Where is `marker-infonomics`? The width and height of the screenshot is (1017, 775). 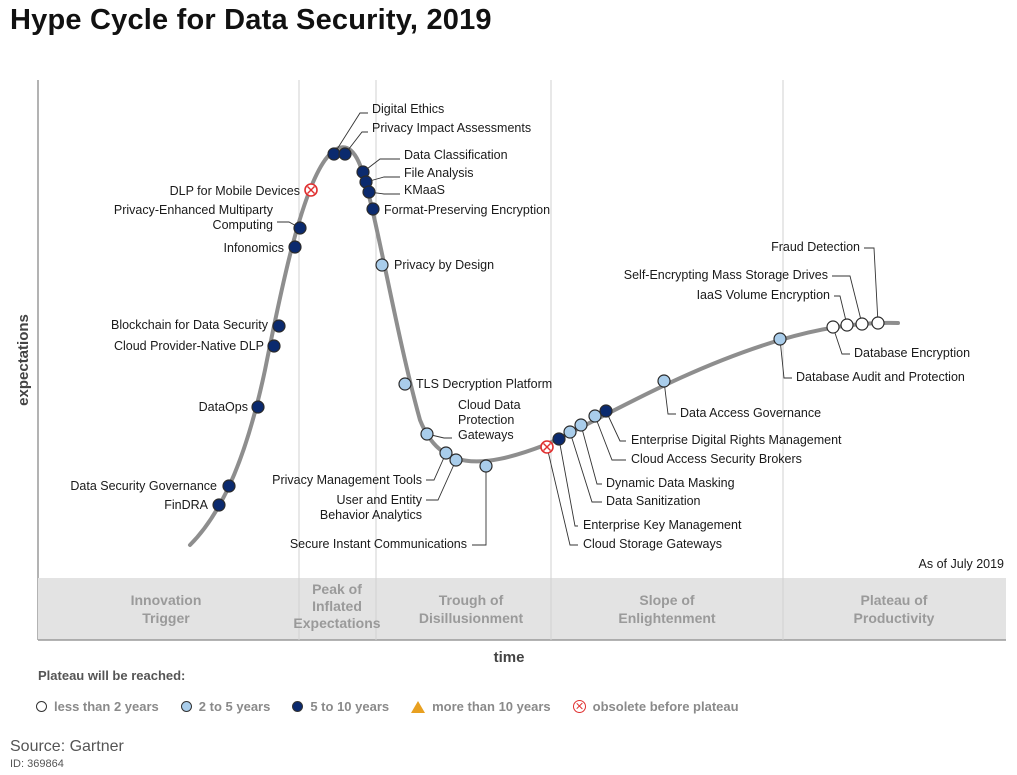 marker-infonomics is located at coordinates (295, 247).